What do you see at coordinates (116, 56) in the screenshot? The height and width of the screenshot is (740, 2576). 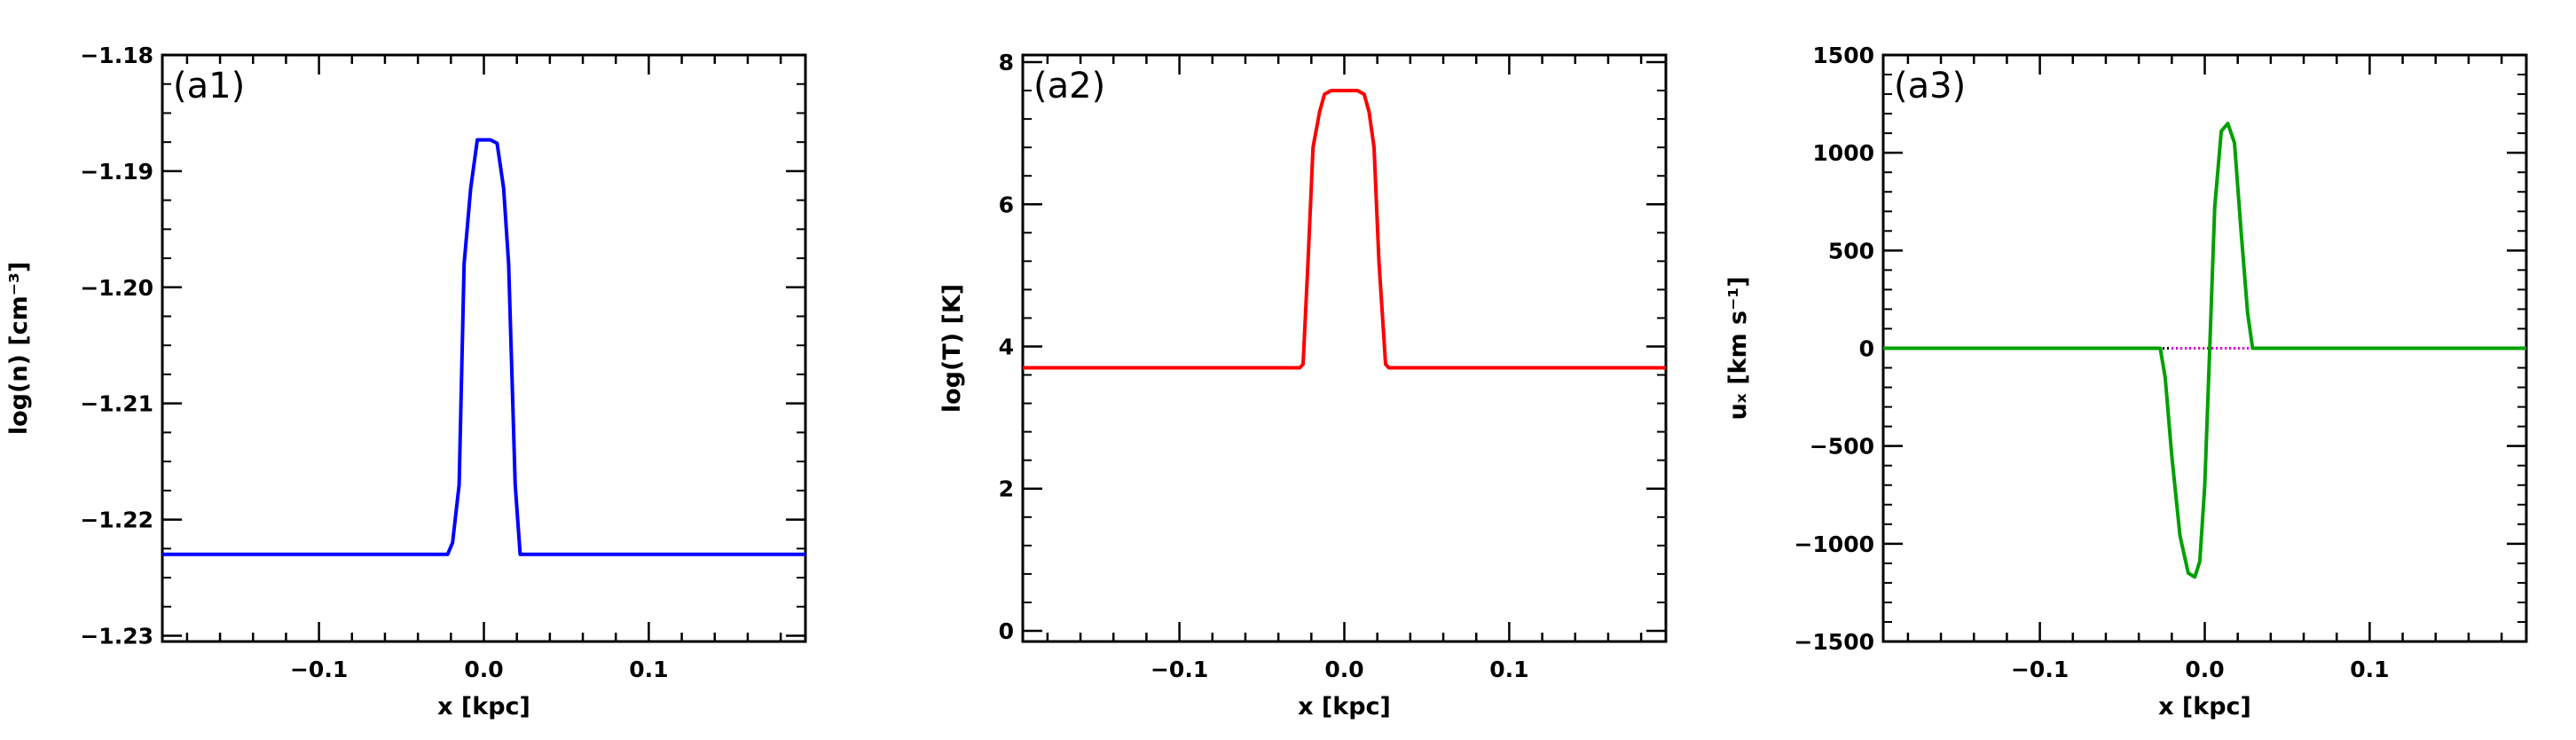 I see `y-tick-label: −1.18` at bounding box center [116, 56].